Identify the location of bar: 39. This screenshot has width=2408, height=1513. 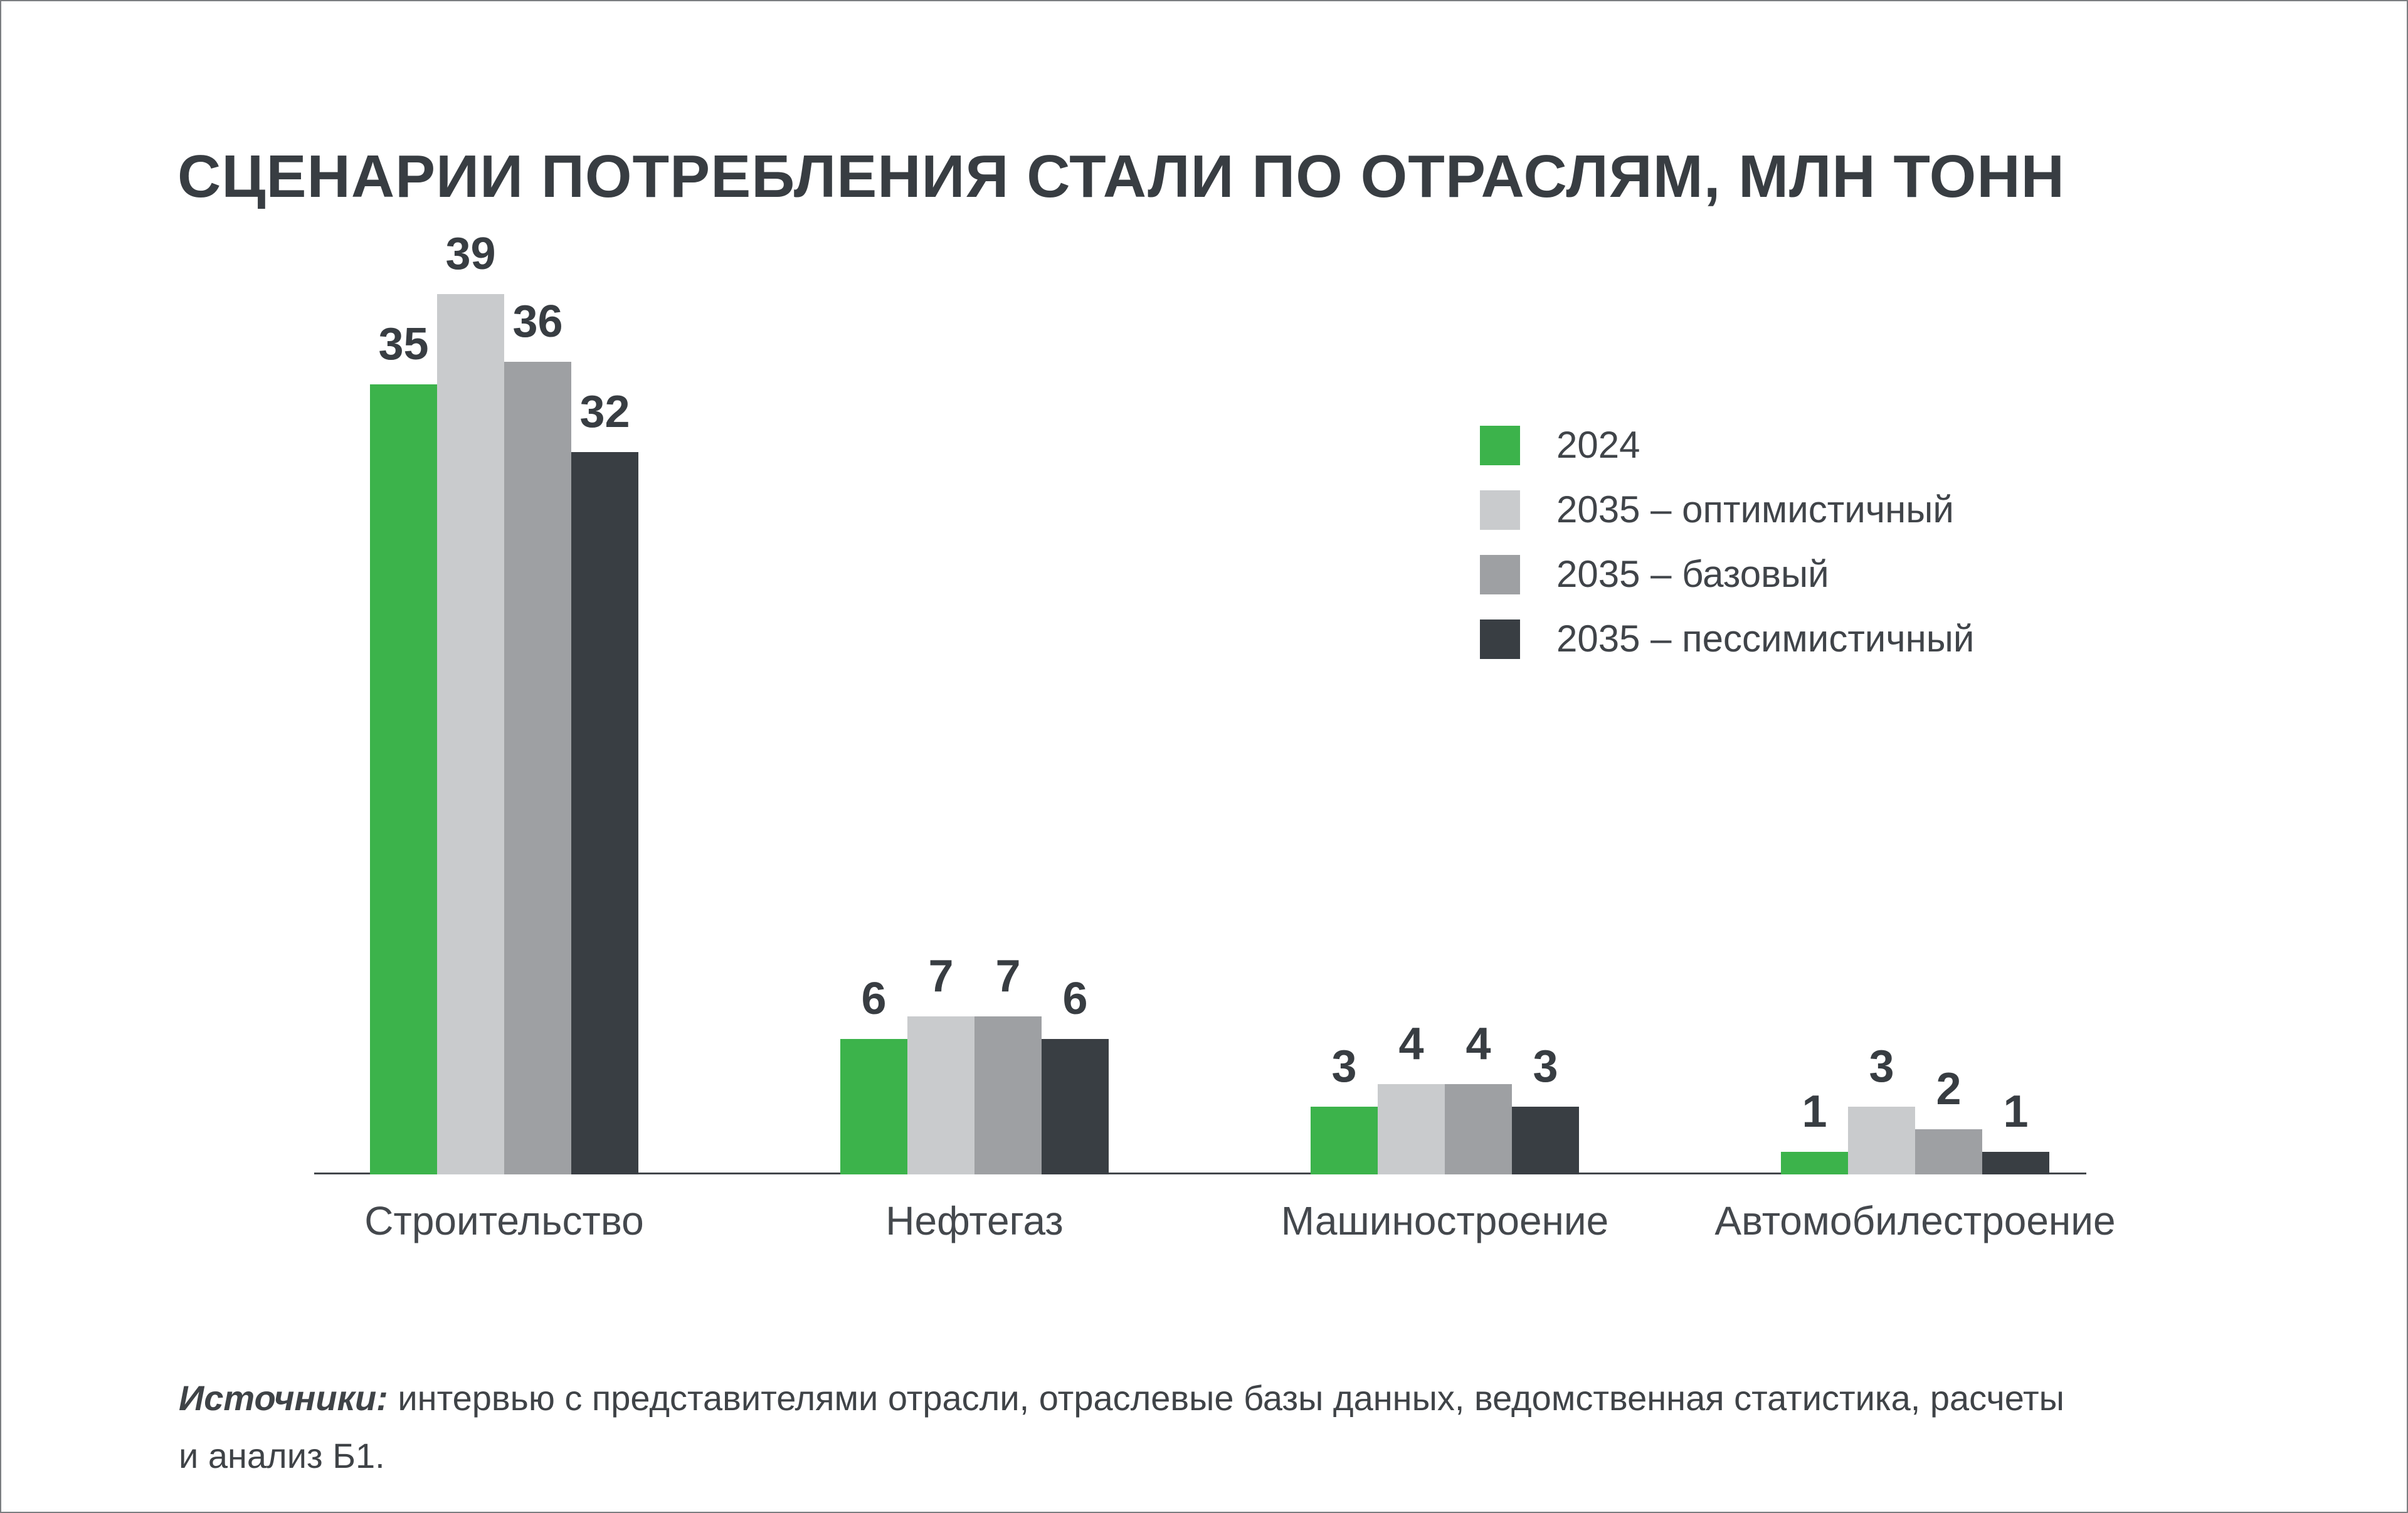
(470, 702).